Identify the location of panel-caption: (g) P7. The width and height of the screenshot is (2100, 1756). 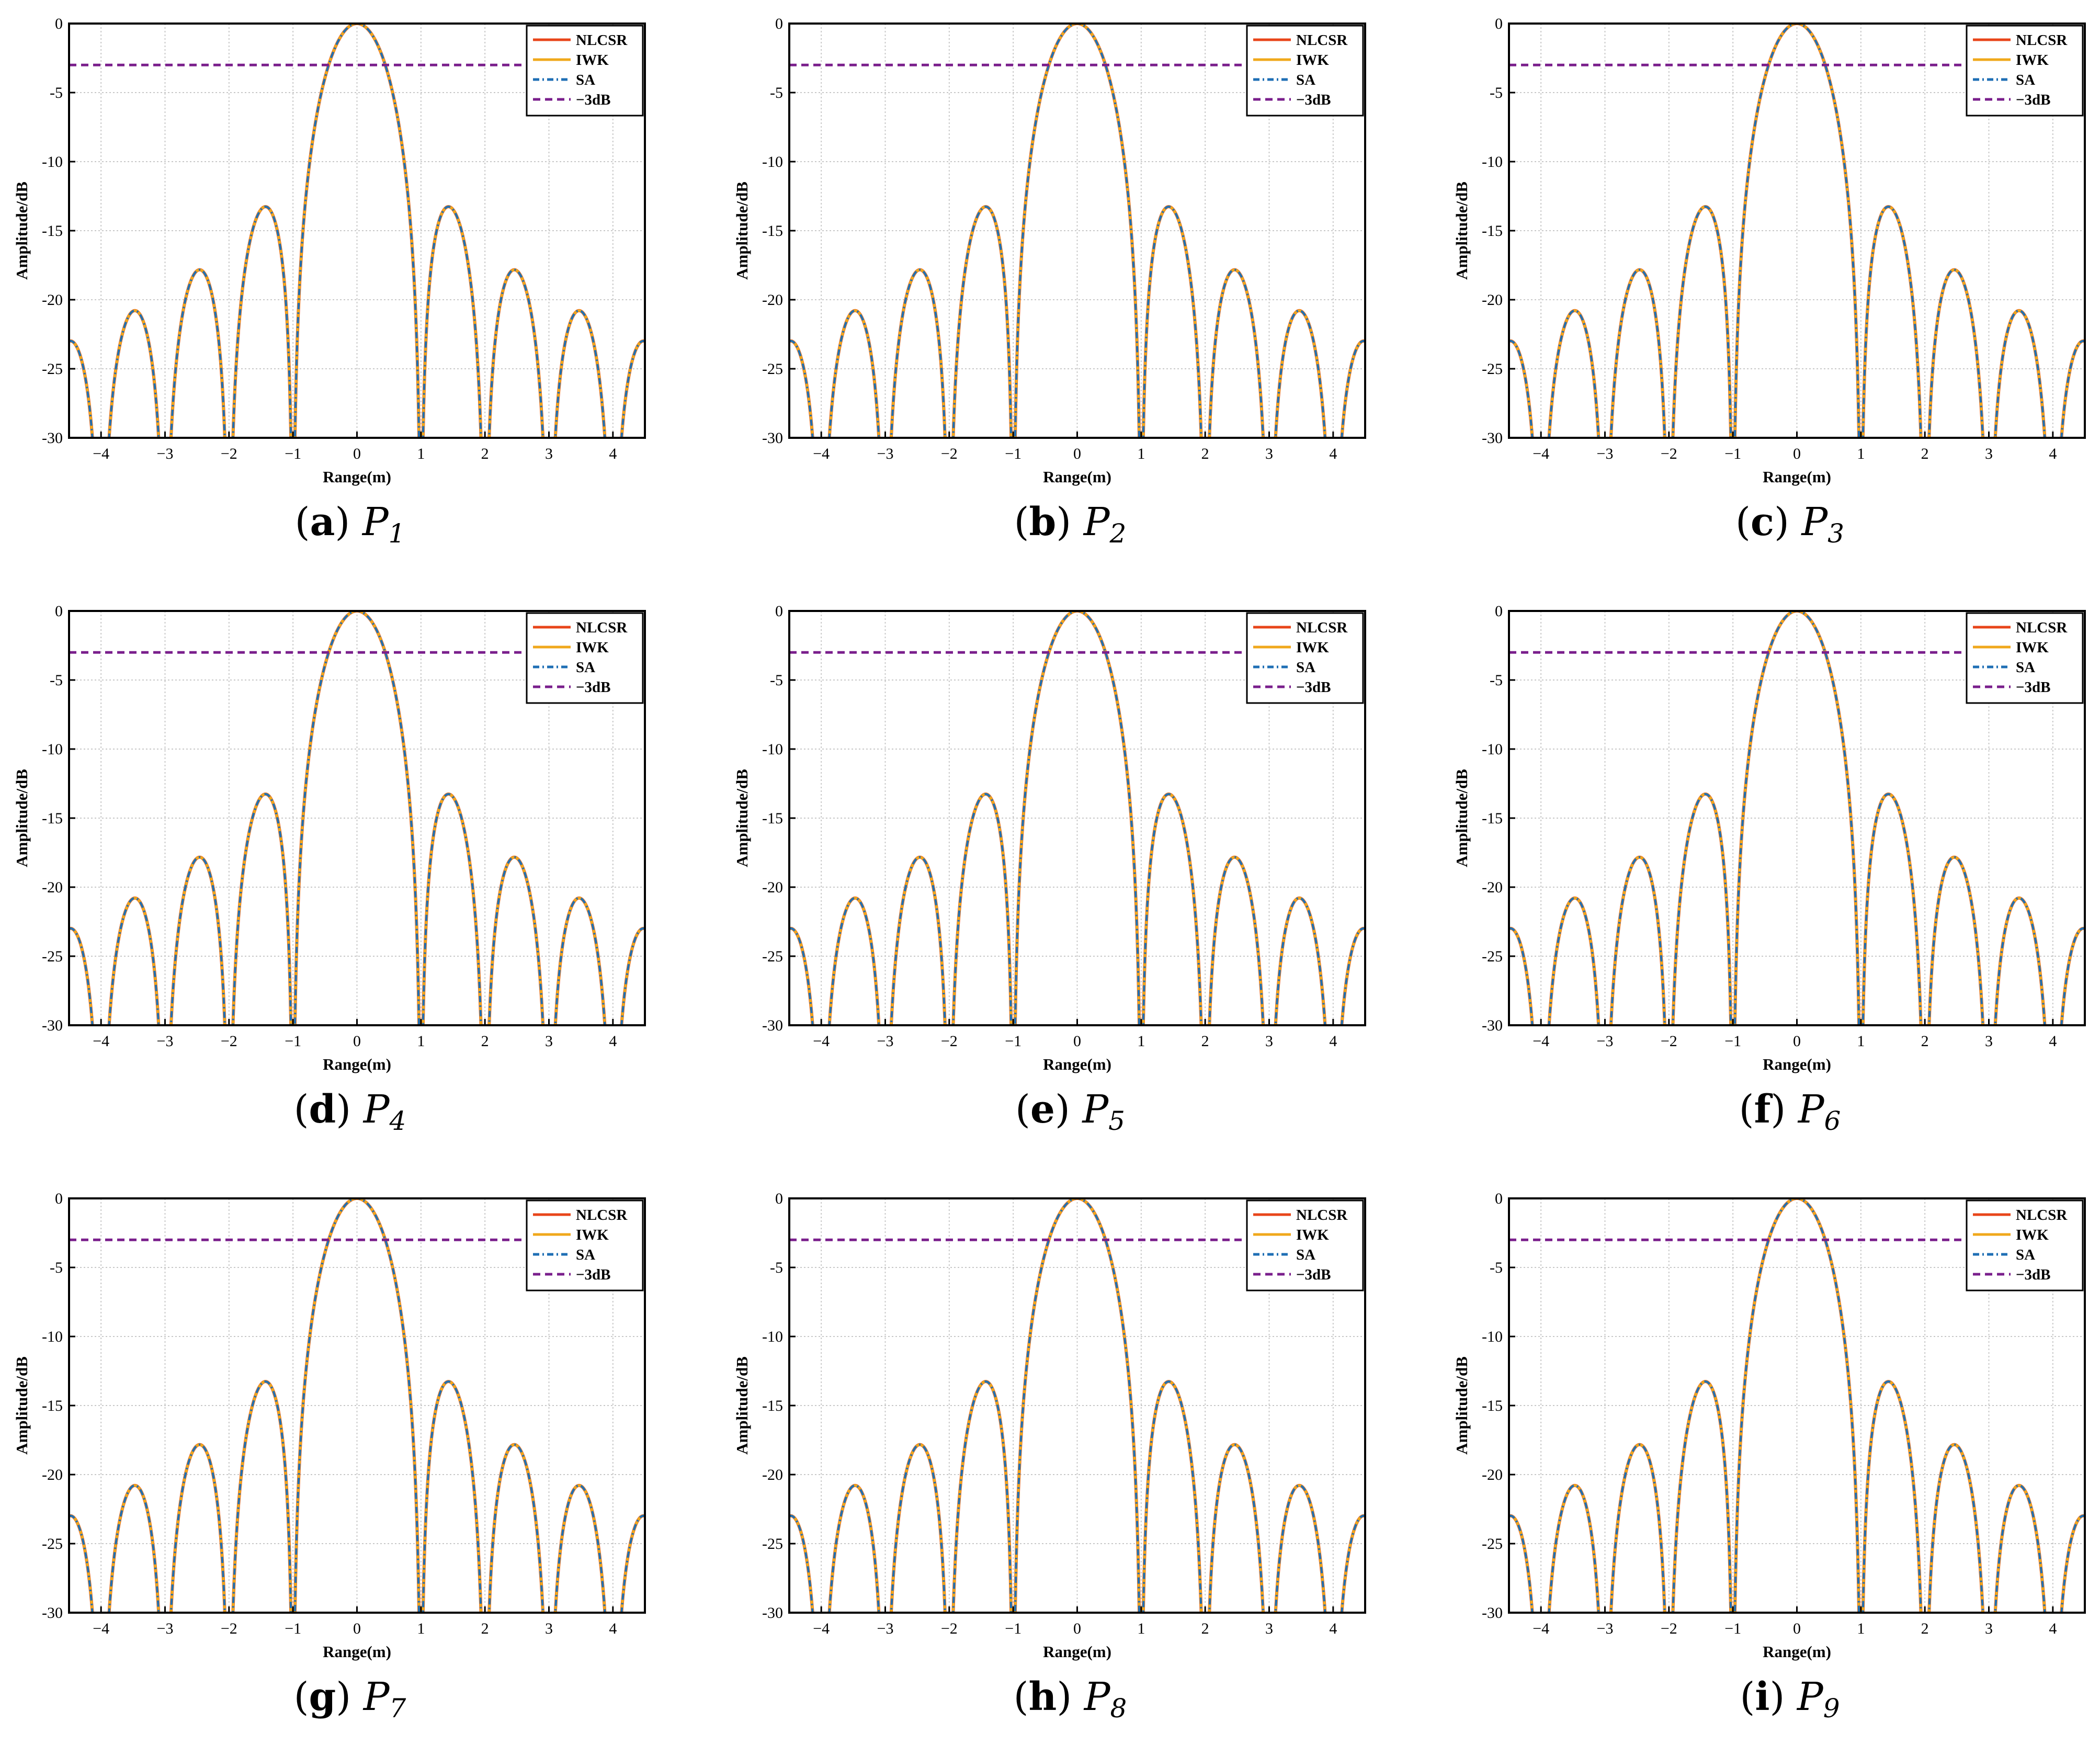
(350, 1699).